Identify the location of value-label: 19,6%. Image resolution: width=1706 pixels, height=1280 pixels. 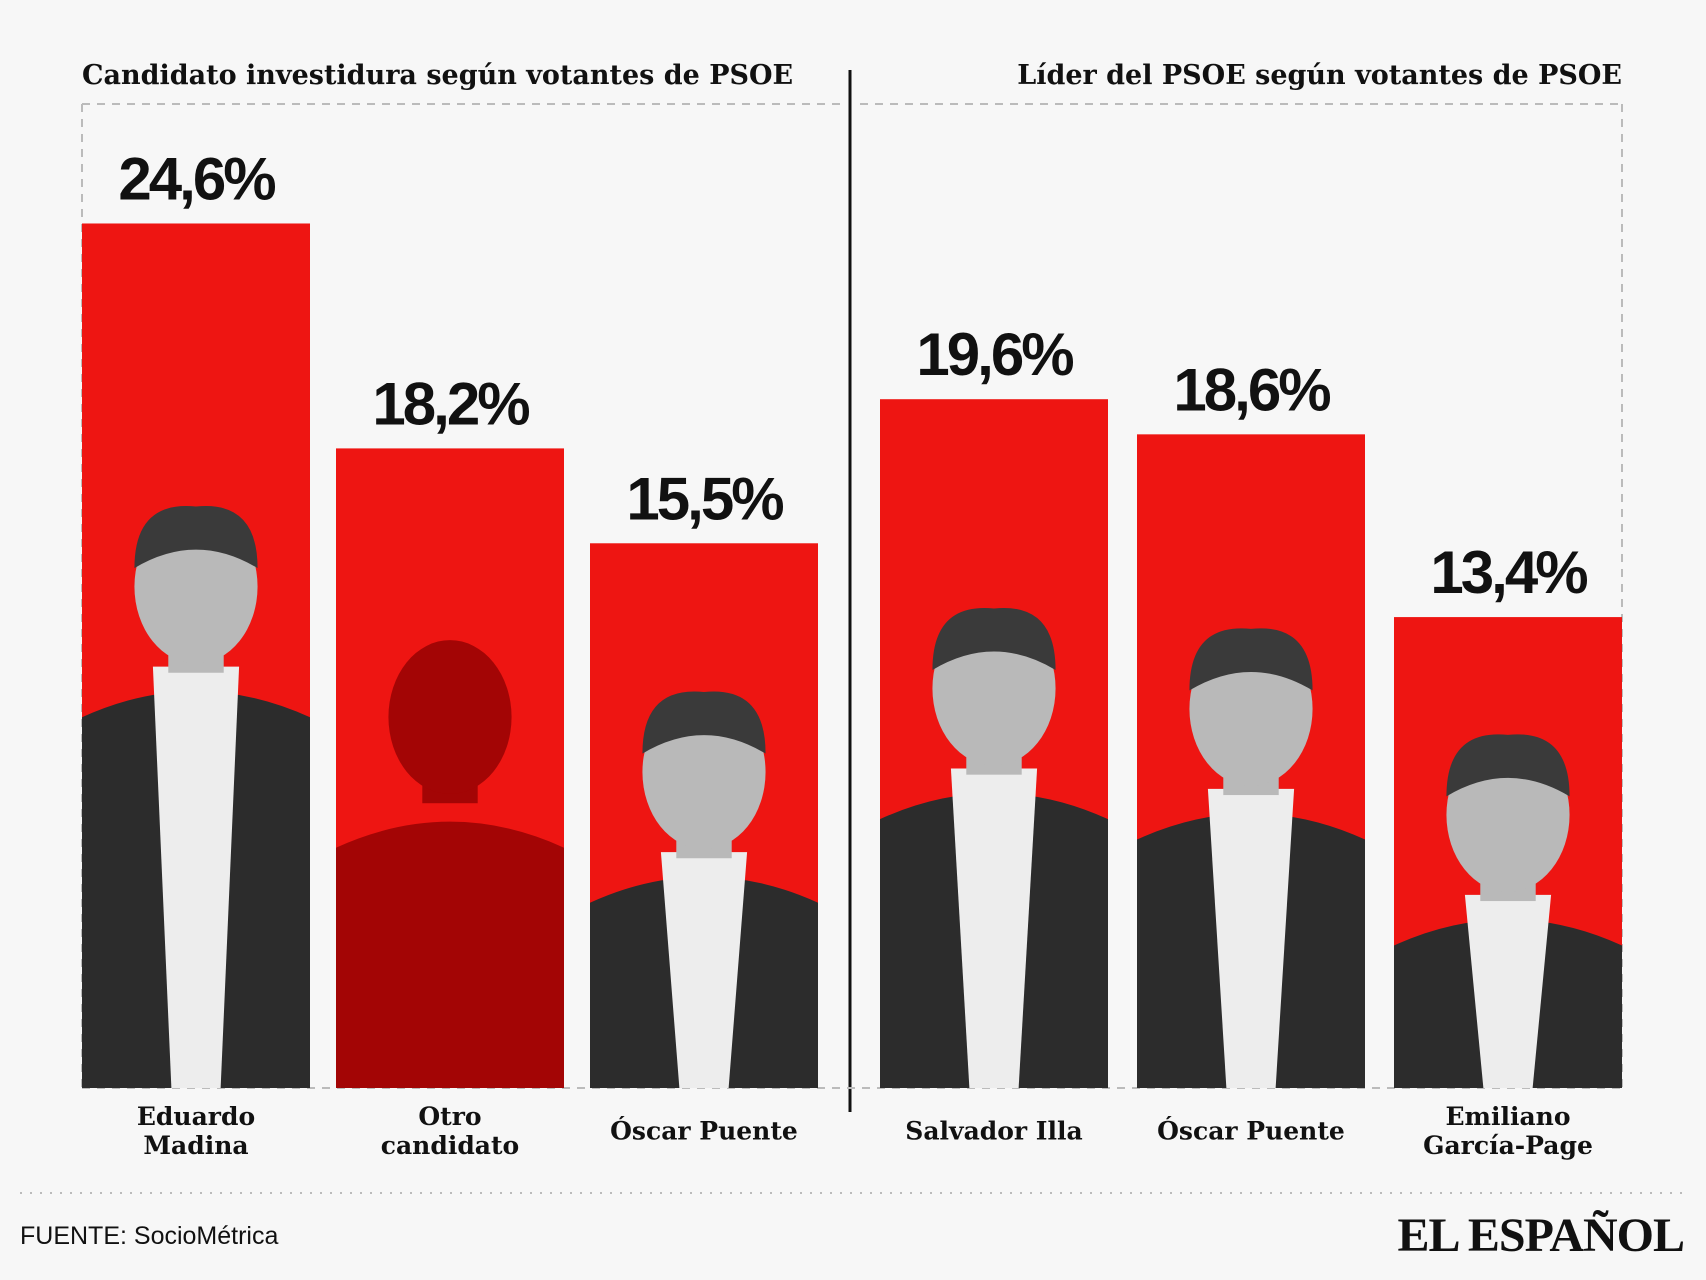
(994, 354).